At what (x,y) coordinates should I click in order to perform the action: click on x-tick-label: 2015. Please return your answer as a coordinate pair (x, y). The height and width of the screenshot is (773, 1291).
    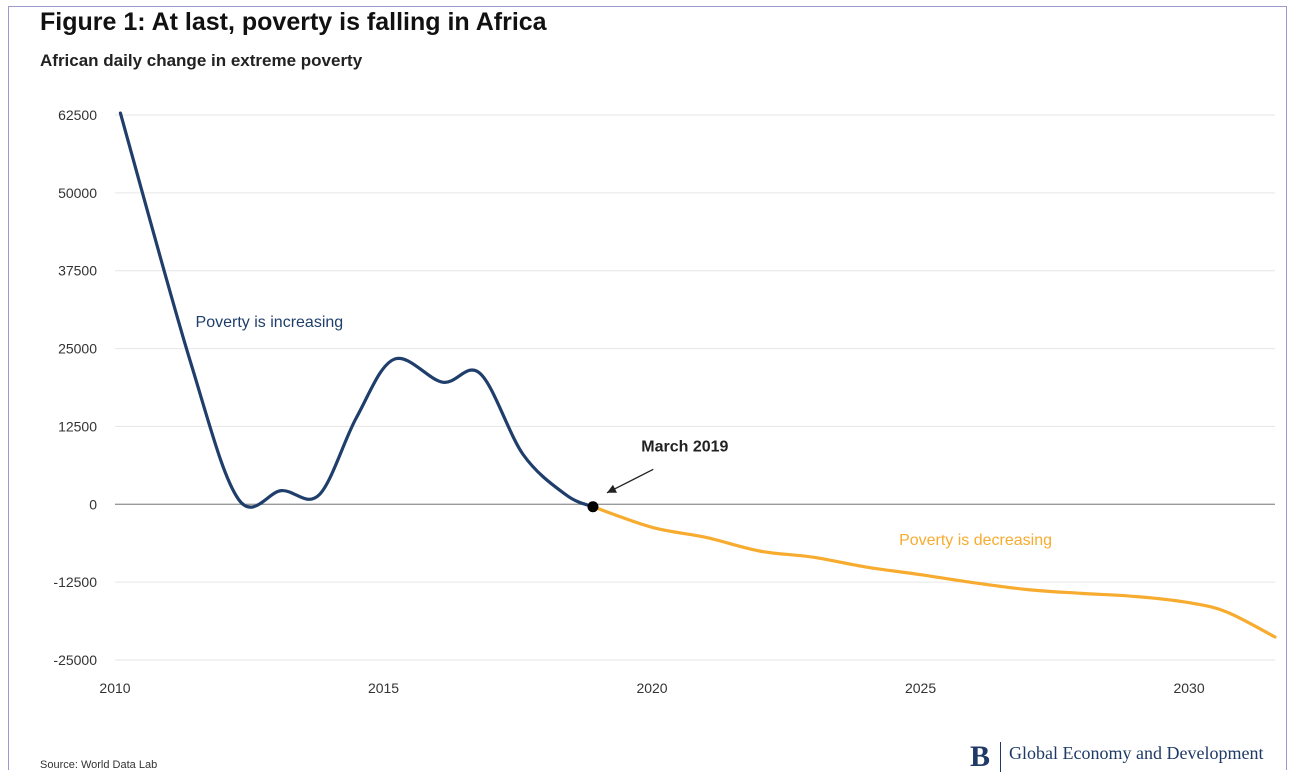
    Looking at the image, I should click on (383, 688).